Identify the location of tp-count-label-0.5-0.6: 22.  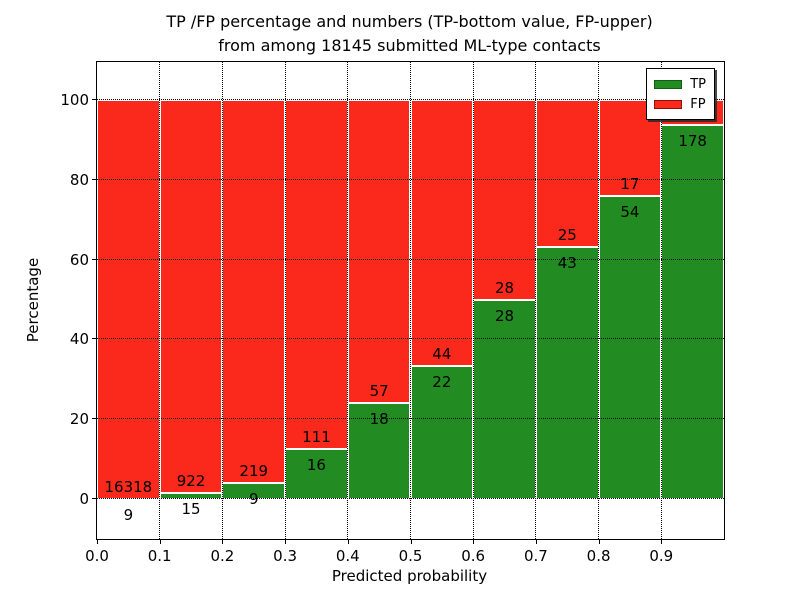
(442, 382).